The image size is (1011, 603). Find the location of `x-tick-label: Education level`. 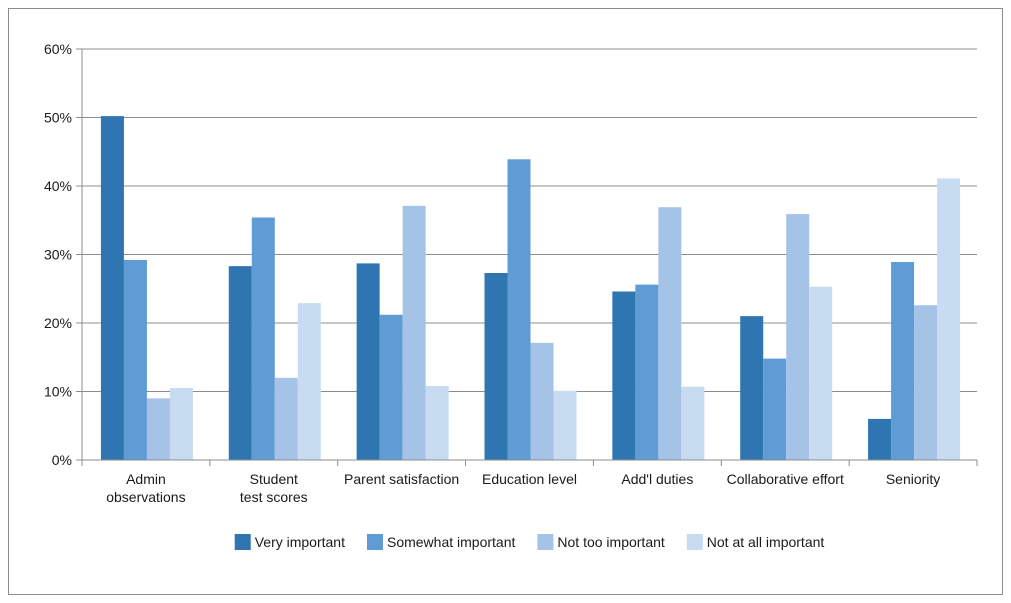

x-tick-label: Education level is located at coordinates (529, 479).